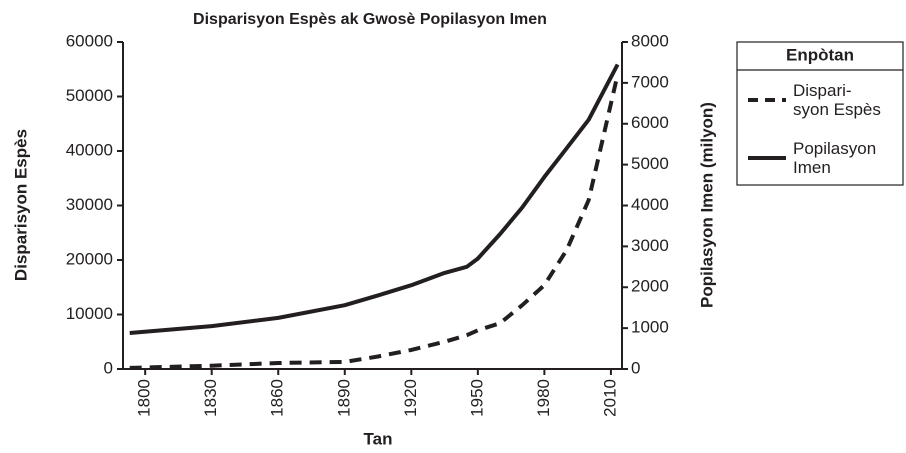  Describe the element at coordinates (834, 158) in the screenshot. I see `legend-label: Popilasyon Imen` at that location.